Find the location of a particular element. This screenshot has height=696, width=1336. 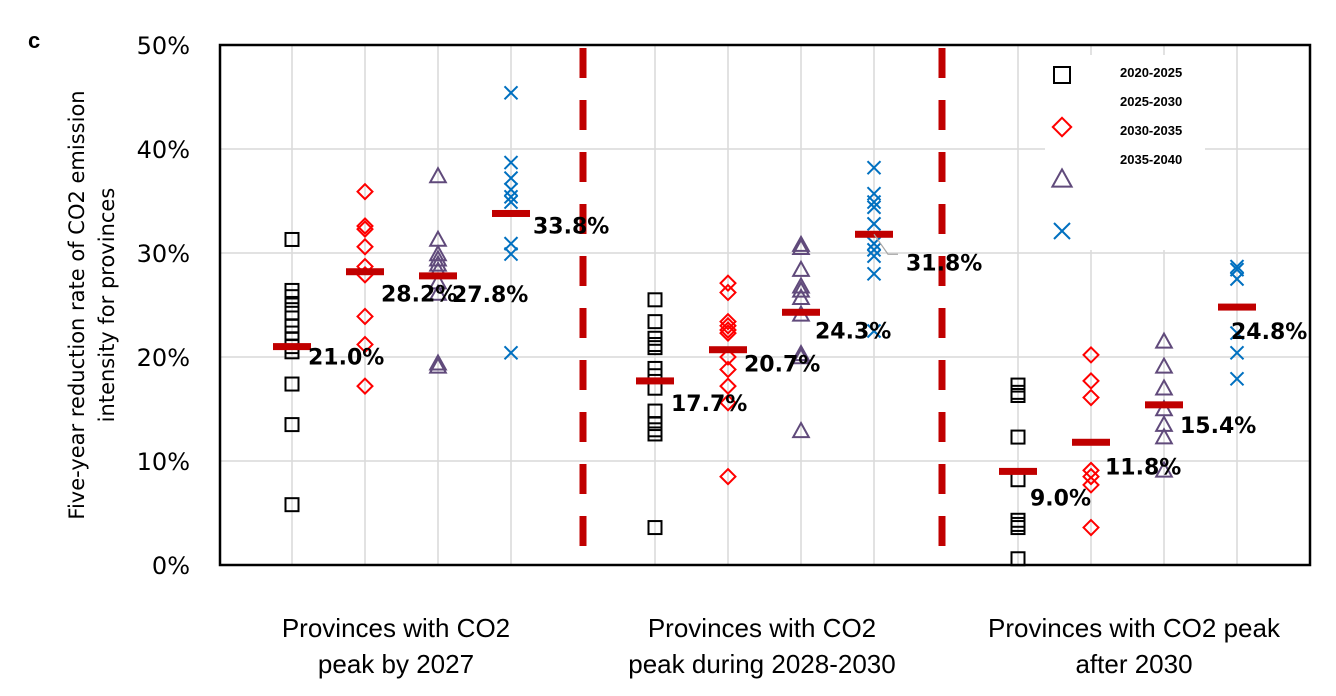

mean-value-label: 21.0% is located at coordinates (346, 358).